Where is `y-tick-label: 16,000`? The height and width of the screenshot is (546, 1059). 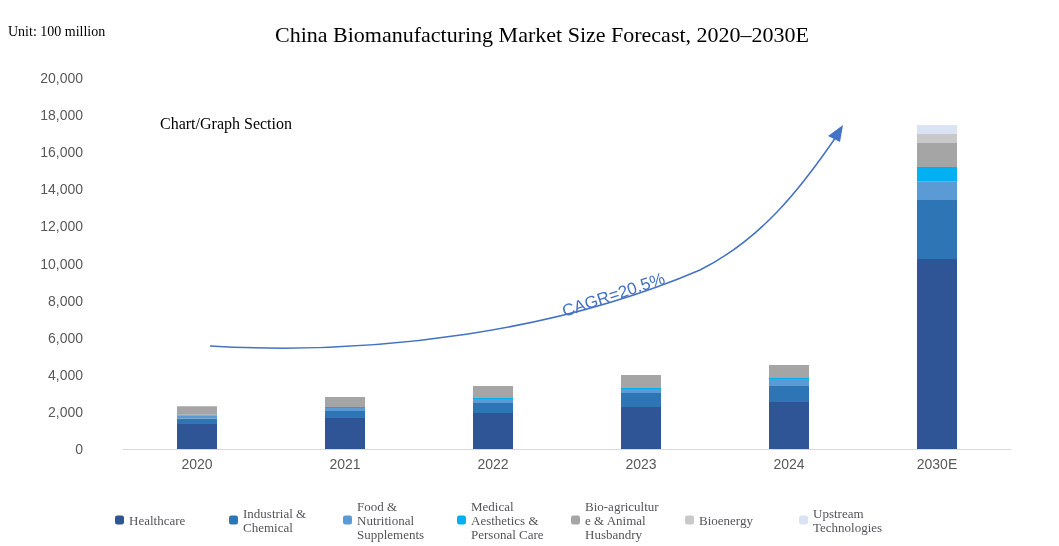
y-tick-label: 16,000 is located at coordinates (62, 152).